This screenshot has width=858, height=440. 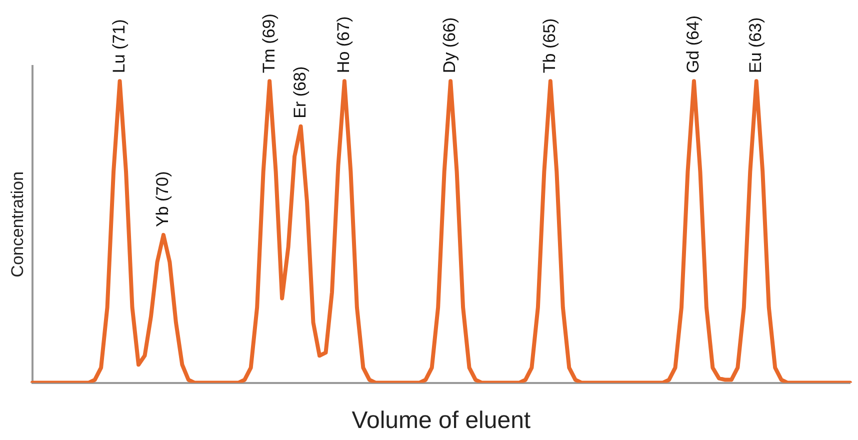 What do you see at coordinates (450, 45) in the screenshot?
I see `text: Dy (66)` at bounding box center [450, 45].